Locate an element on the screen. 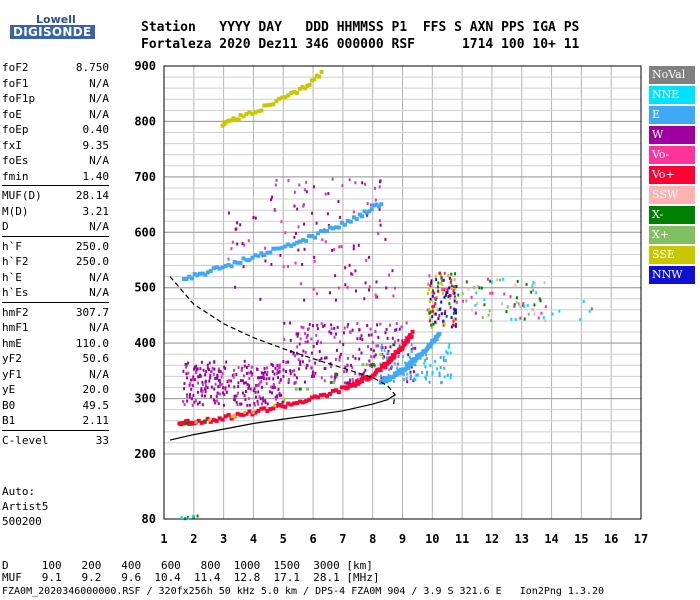 The height and width of the screenshot is (600, 700). param-value: 8.750 is located at coordinates (92, 67).